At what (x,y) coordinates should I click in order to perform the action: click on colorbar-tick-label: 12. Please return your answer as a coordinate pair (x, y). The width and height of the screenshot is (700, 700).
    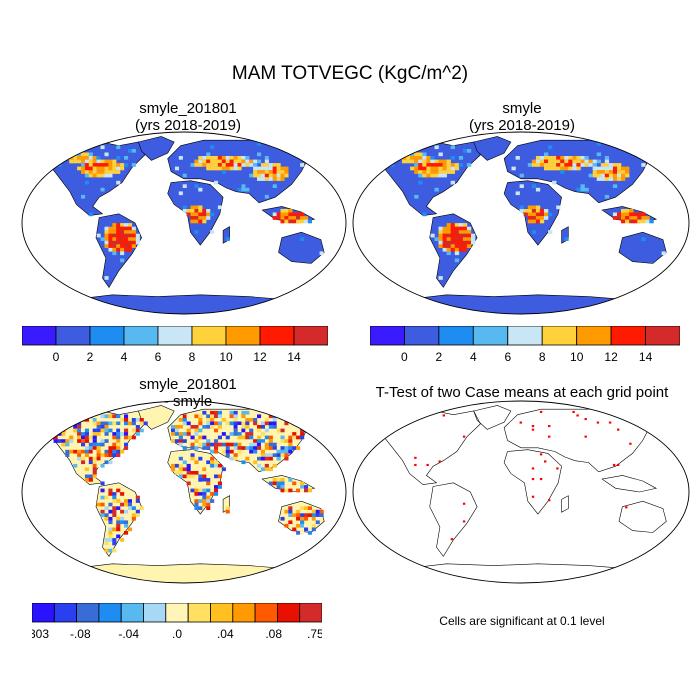
    Looking at the image, I should click on (611, 357).